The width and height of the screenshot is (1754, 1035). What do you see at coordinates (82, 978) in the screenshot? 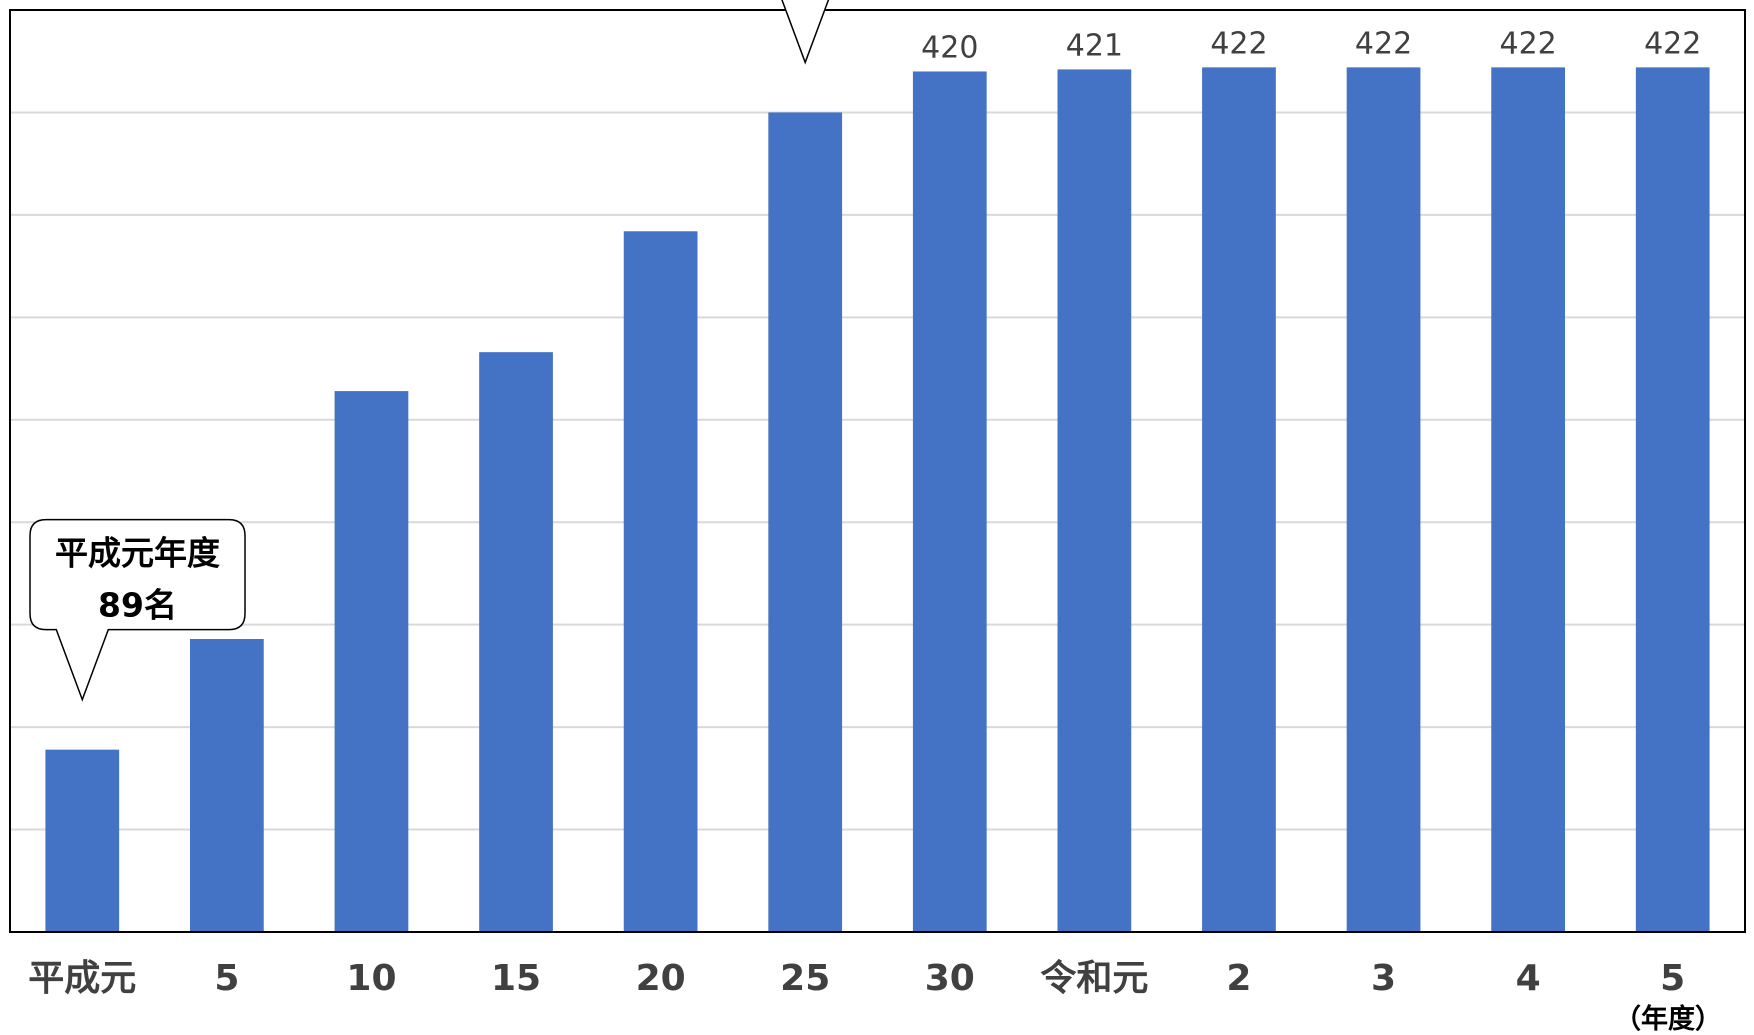
I see `x-tick-label: 平成元` at bounding box center [82, 978].